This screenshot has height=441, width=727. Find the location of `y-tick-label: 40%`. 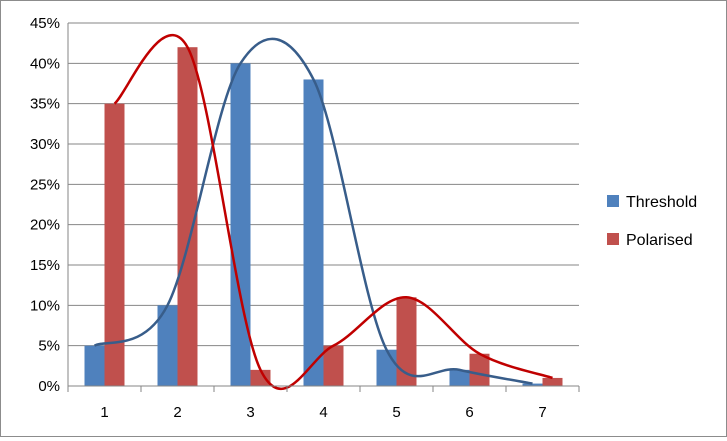

y-tick-label: 40% is located at coordinates (45, 63).